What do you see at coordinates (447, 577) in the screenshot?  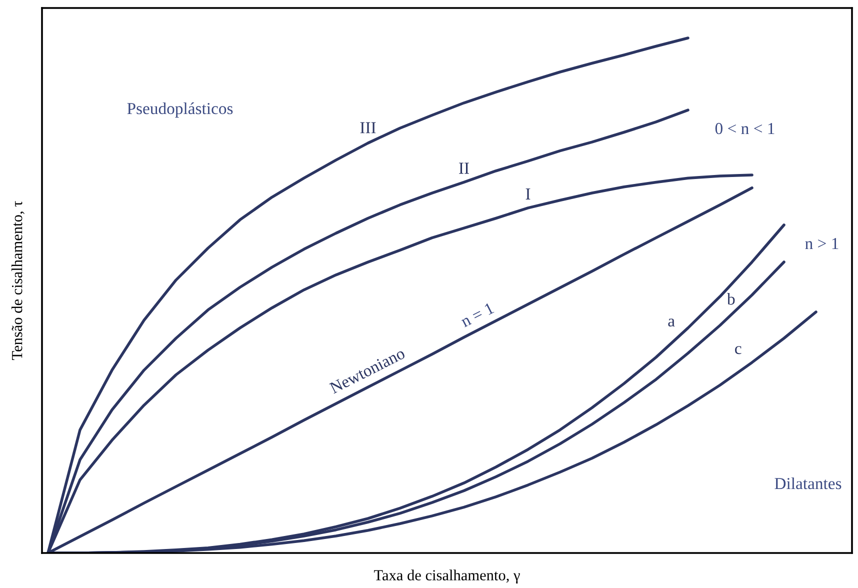 I see `x-axis-title: Taxa de cisalhamento, γ` at bounding box center [447, 577].